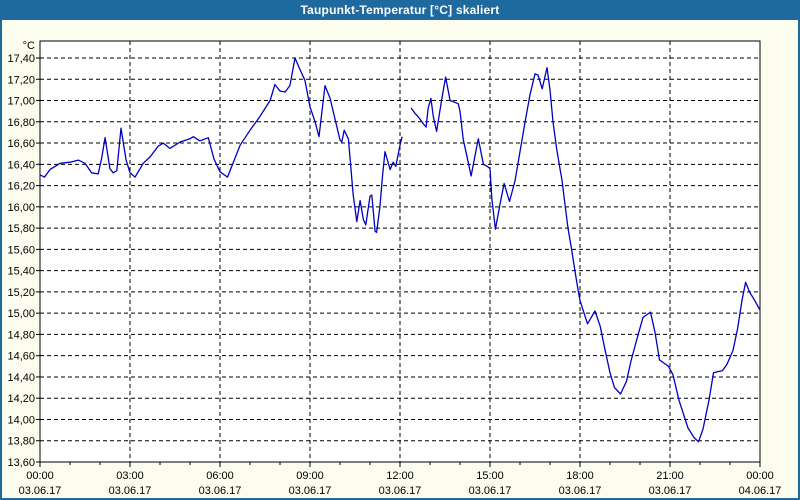  I want to click on y-tick-label: 16,00, so click(21, 208).